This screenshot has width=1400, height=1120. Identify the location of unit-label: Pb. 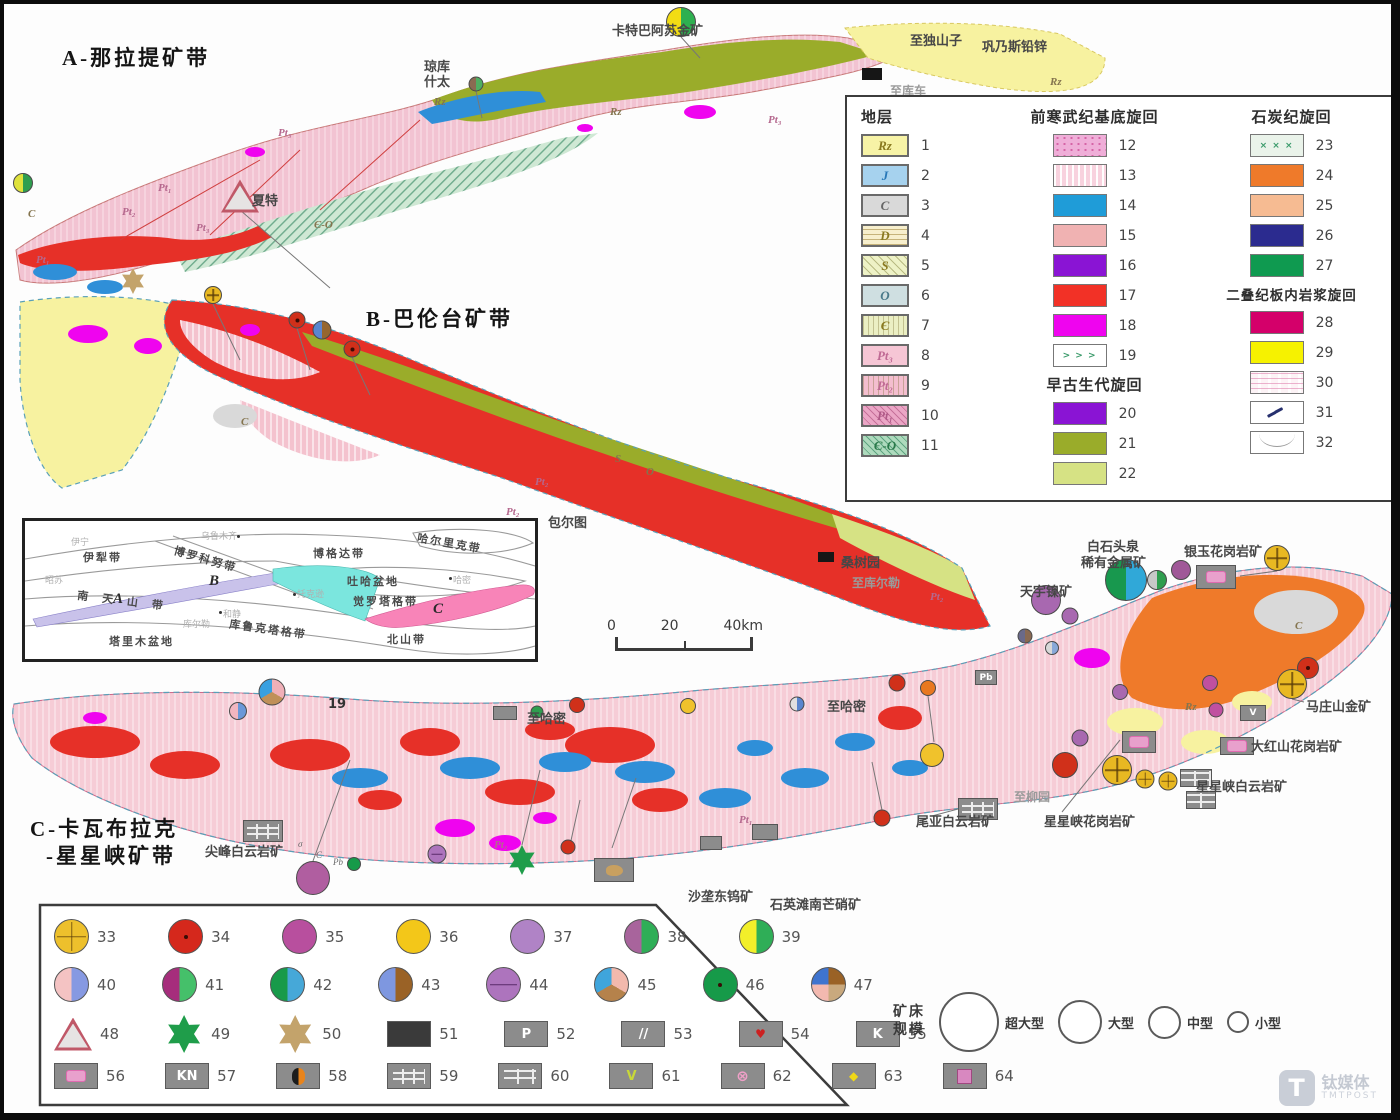
(338, 862).